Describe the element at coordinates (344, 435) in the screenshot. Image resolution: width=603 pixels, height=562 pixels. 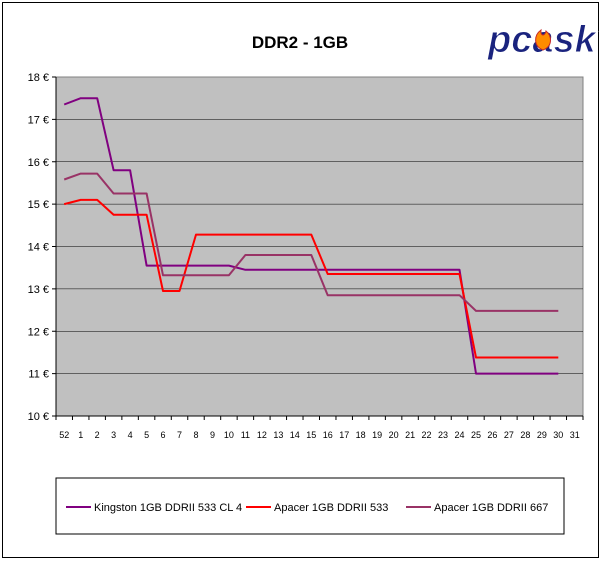
I see `x-tick-label: 17` at that location.